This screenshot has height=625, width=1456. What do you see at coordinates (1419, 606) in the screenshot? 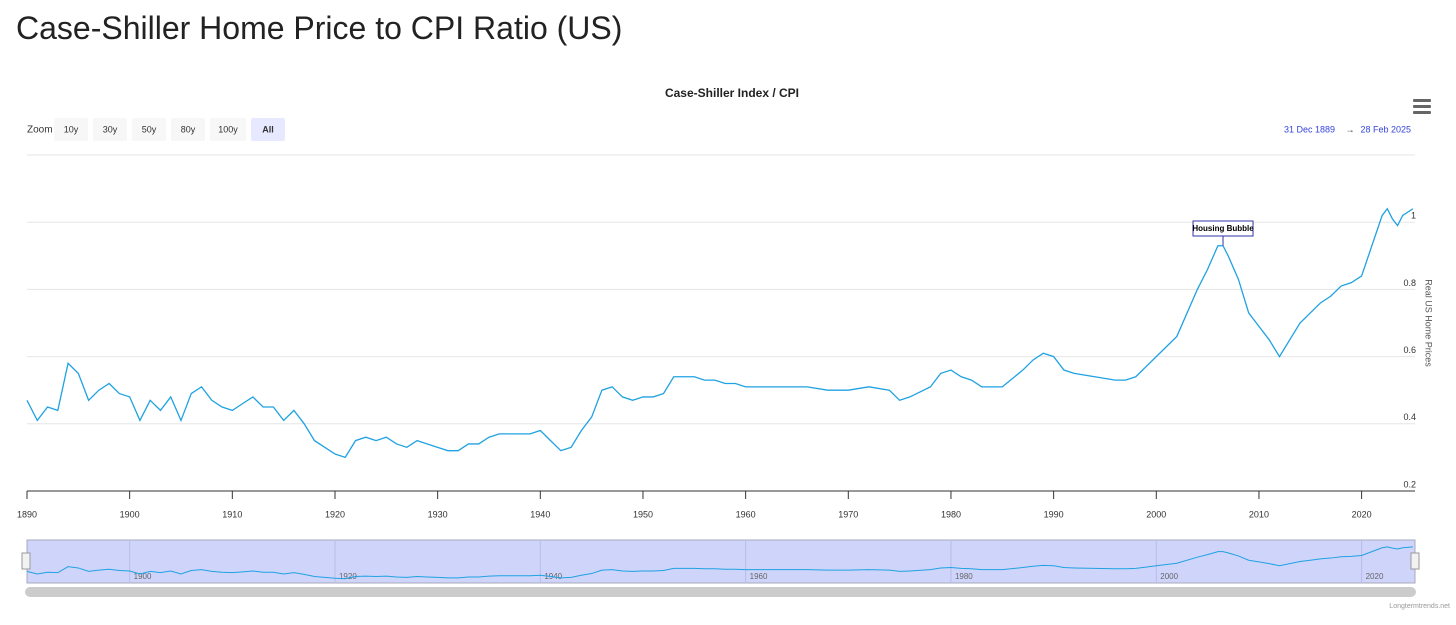
I see `credits: Longtermtrends.net` at bounding box center [1419, 606].